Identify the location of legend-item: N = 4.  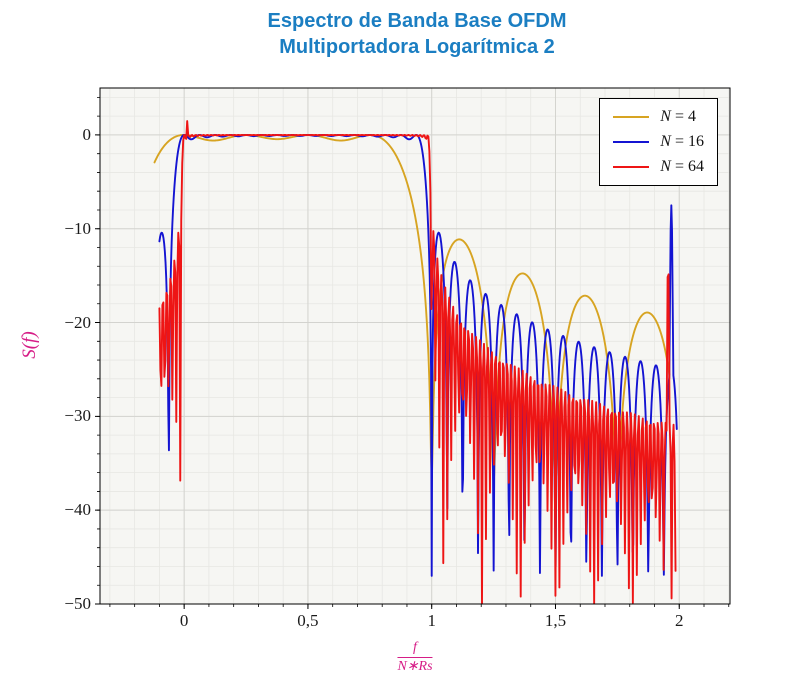
(658, 117).